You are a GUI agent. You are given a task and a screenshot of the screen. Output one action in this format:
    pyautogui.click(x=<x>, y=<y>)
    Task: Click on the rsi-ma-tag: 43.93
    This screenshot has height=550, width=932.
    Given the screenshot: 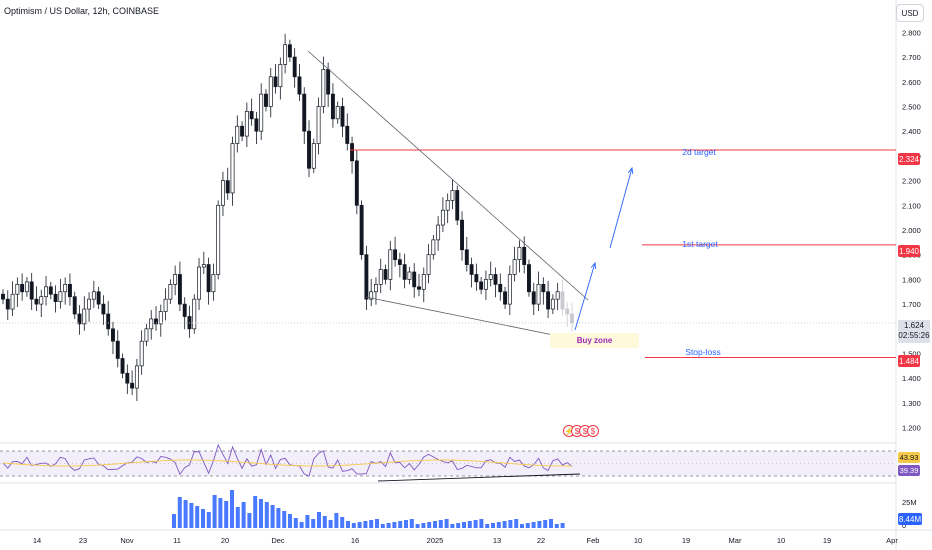 What is the action you would take?
    pyautogui.click(x=909, y=457)
    